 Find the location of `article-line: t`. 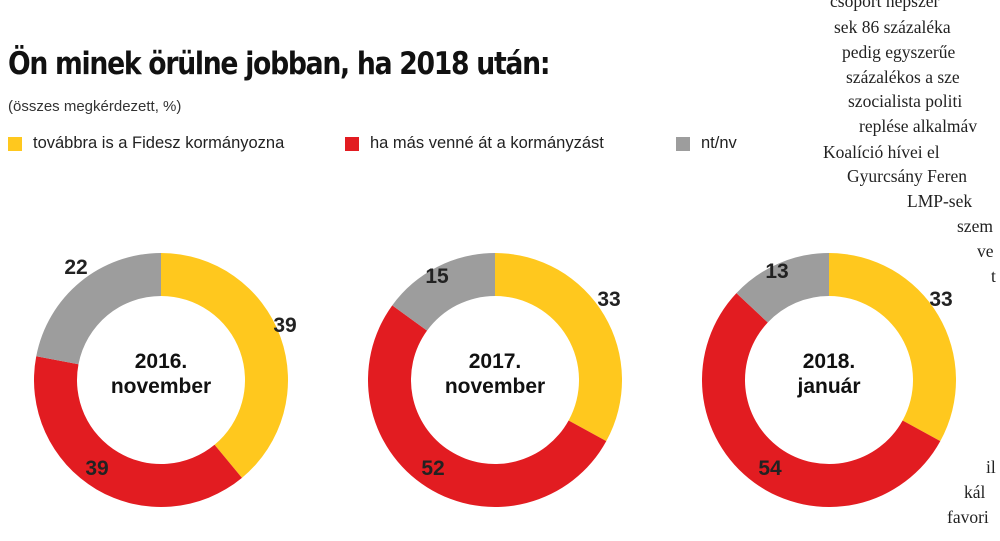

article-line: t is located at coordinates (993, 276).